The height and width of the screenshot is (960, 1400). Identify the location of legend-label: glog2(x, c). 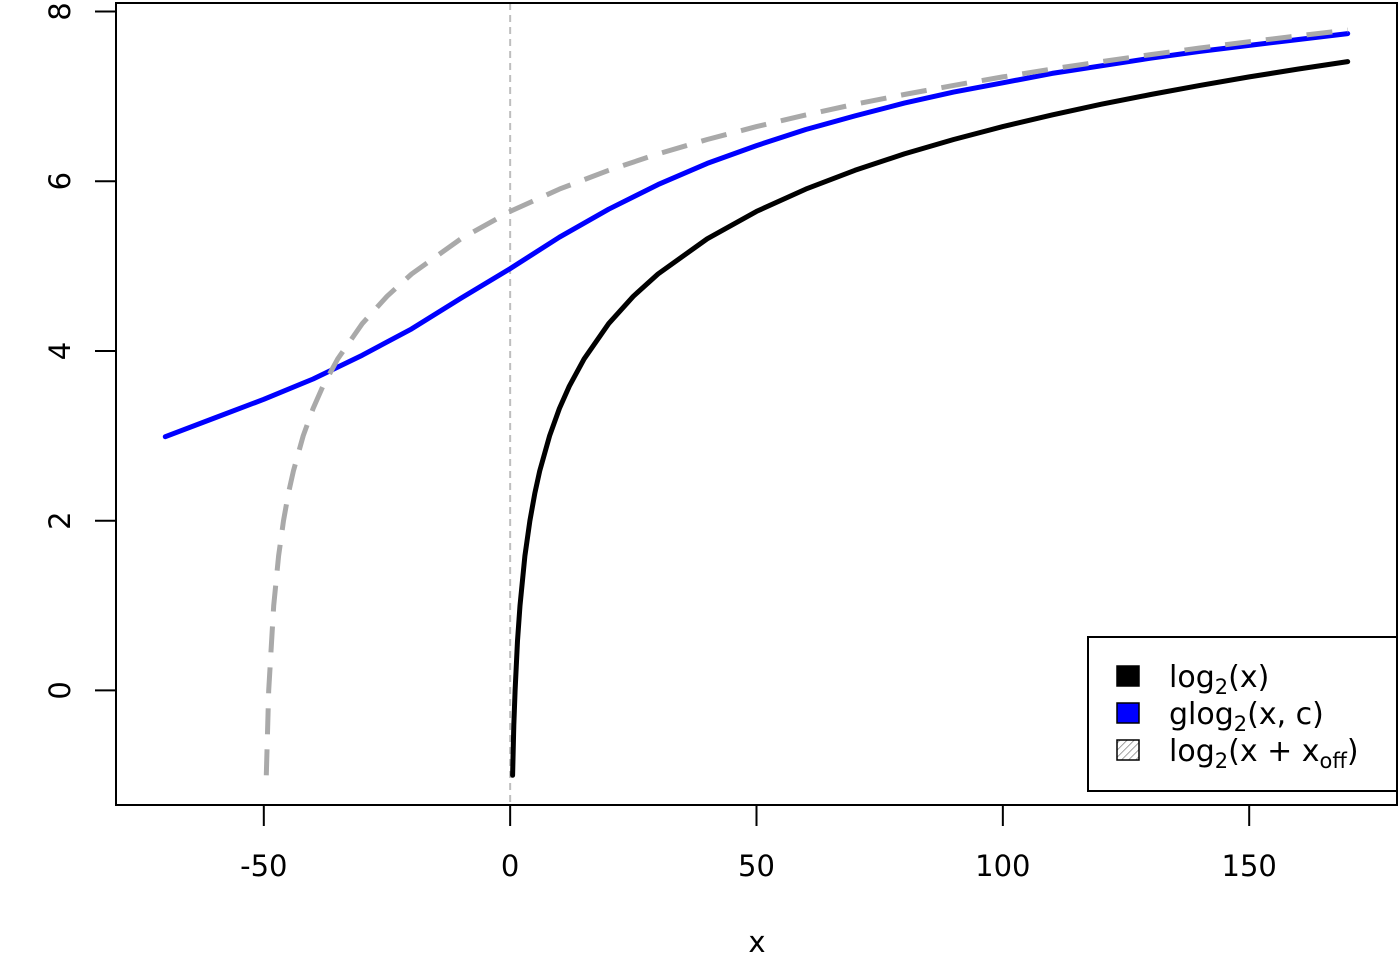
(1246, 716).